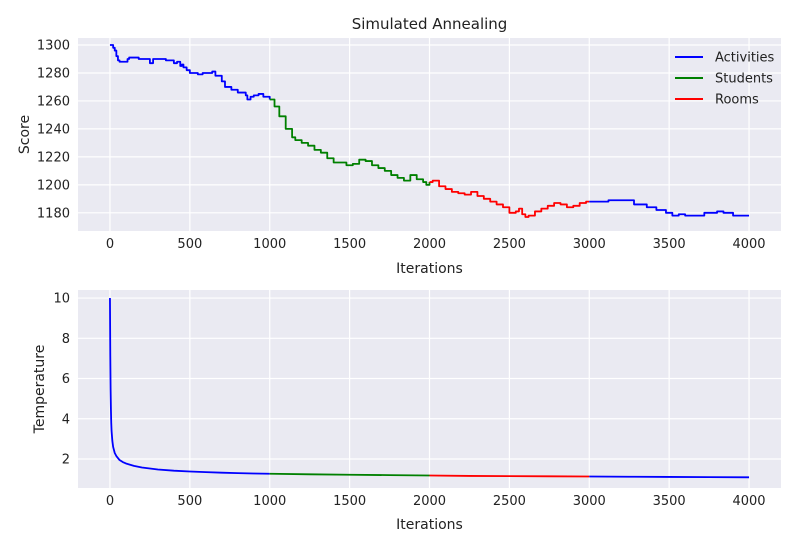 This screenshot has height=550, width=800. What do you see at coordinates (53, 157) in the screenshot?
I see `y-tick-label: 1220` at bounding box center [53, 157].